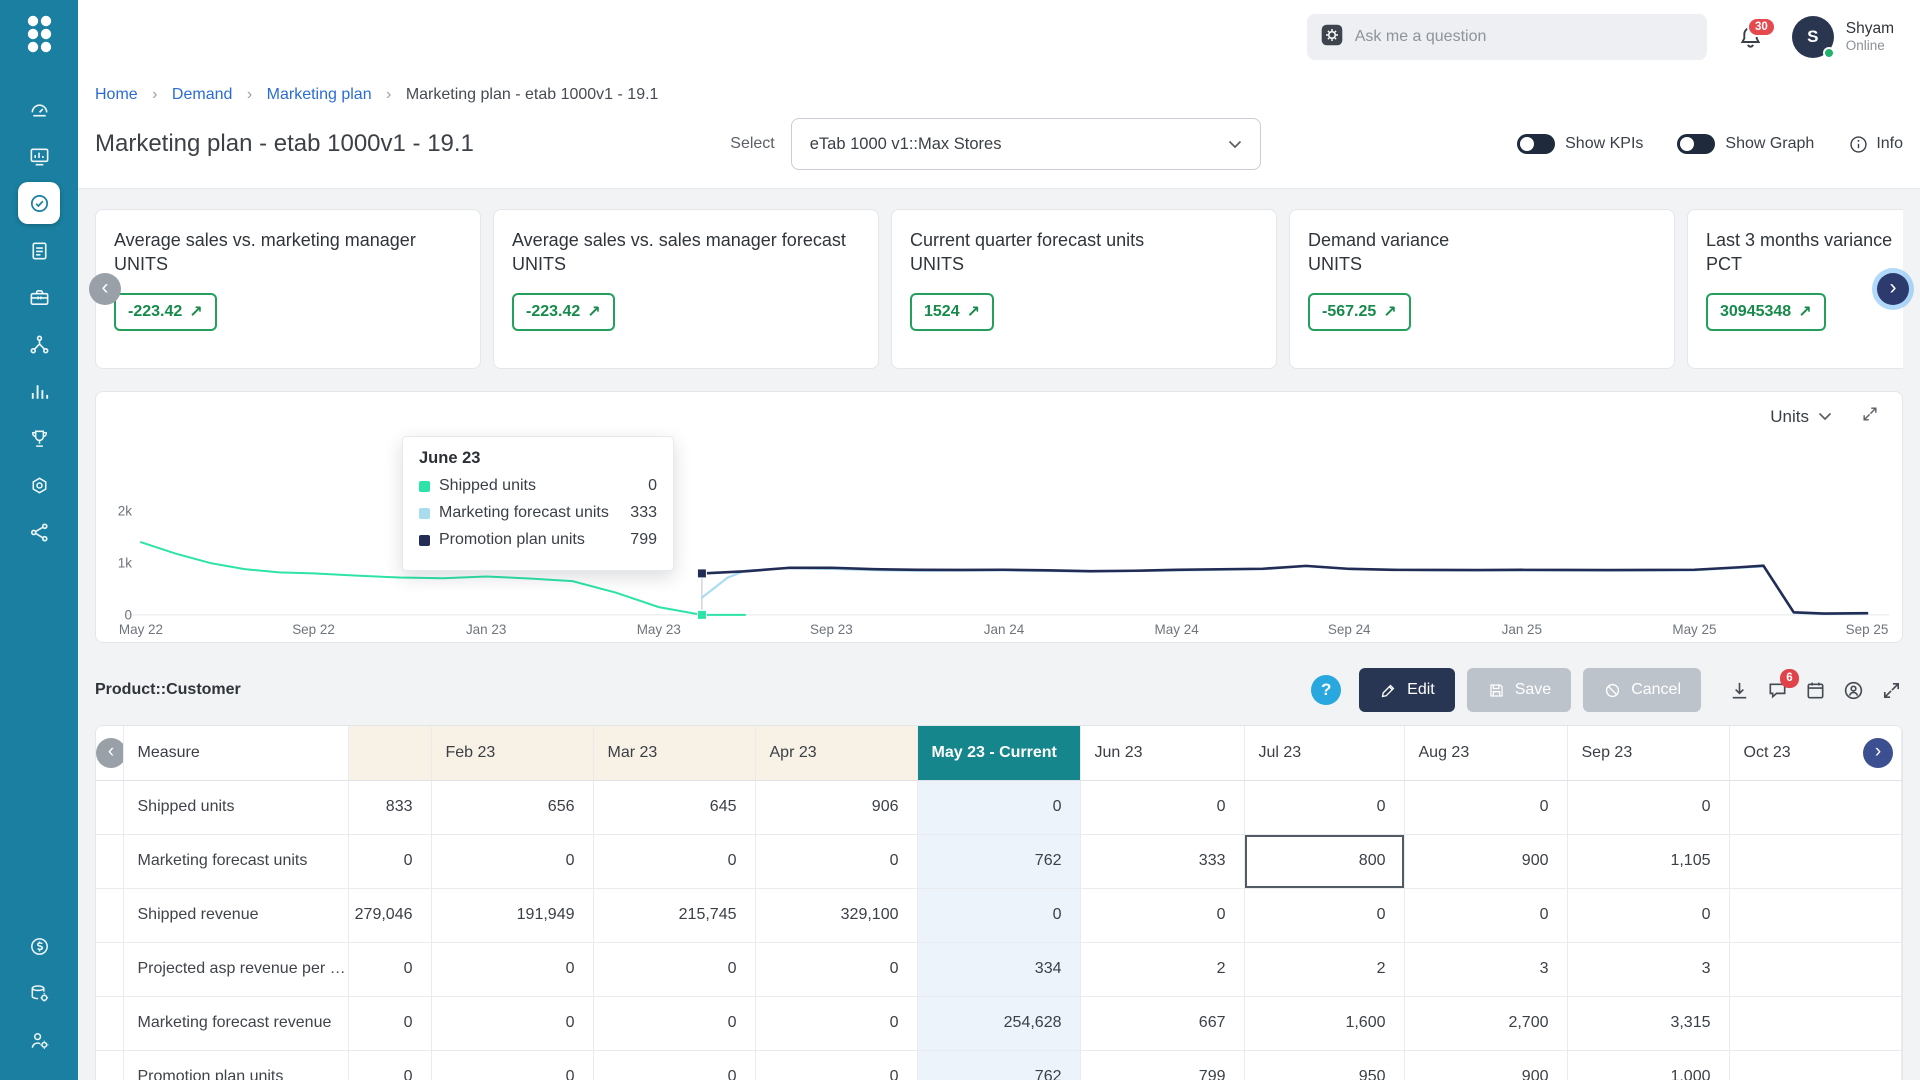 This screenshot has height=1080, width=1920. I want to click on data-management-icon, so click(39, 993).